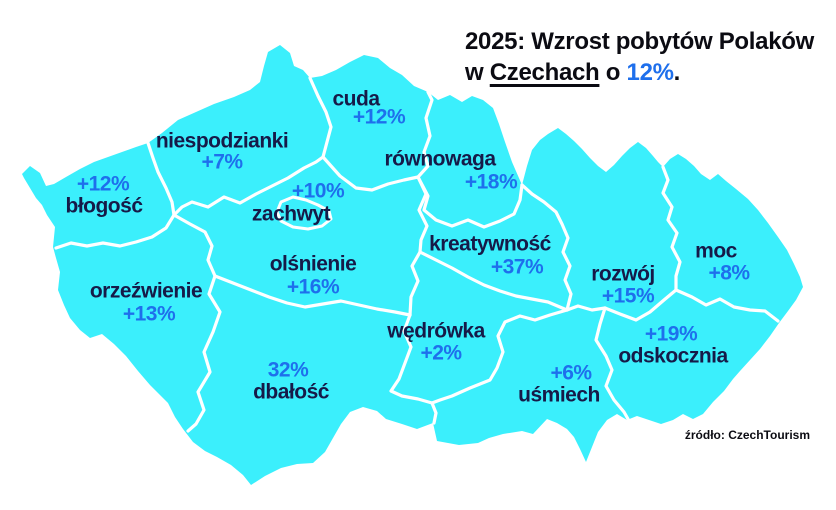 This screenshot has width=836, height=510. Describe the element at coordinates (613, 72) in the screenshot. I see `headline-line2-middle: o` at that location.